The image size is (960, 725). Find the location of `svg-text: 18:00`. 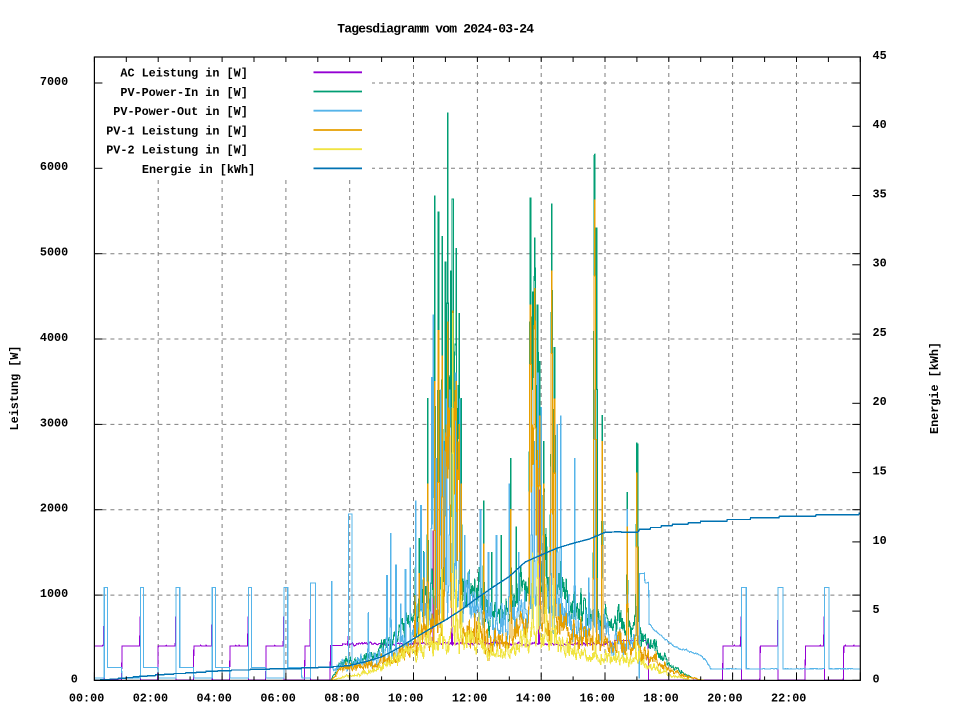

svg-text: 18:00 is located at coordinates (660, 698).